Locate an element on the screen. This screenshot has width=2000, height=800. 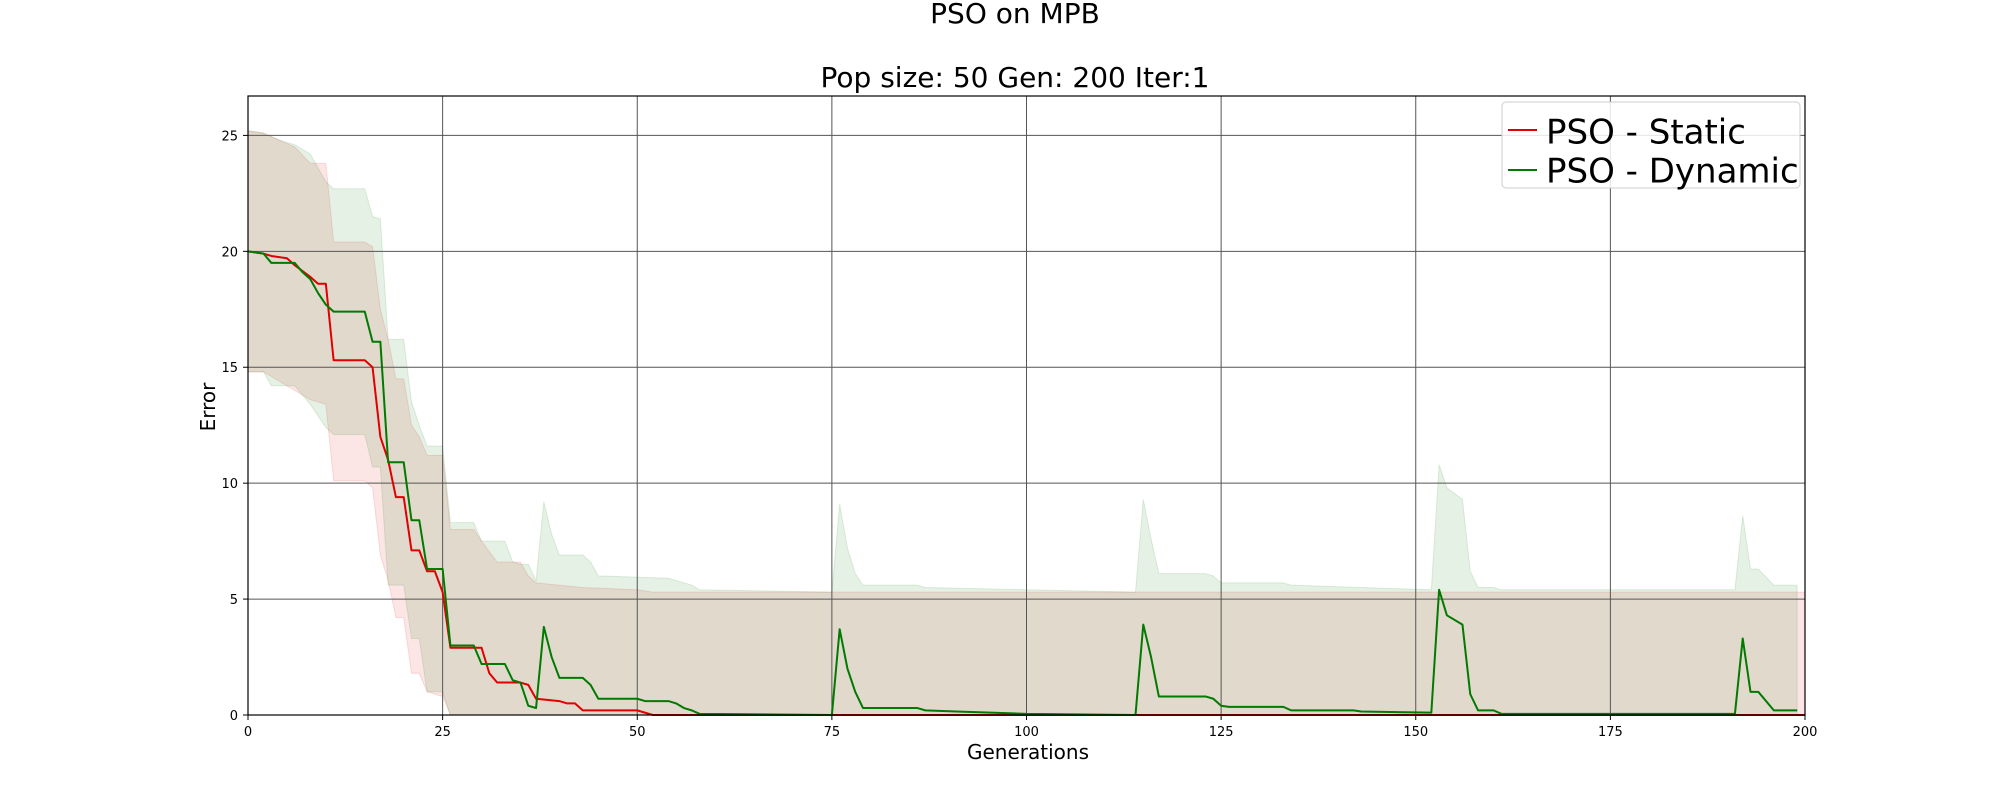
x-tick-label: 0 is located at coordinates (248, 732).